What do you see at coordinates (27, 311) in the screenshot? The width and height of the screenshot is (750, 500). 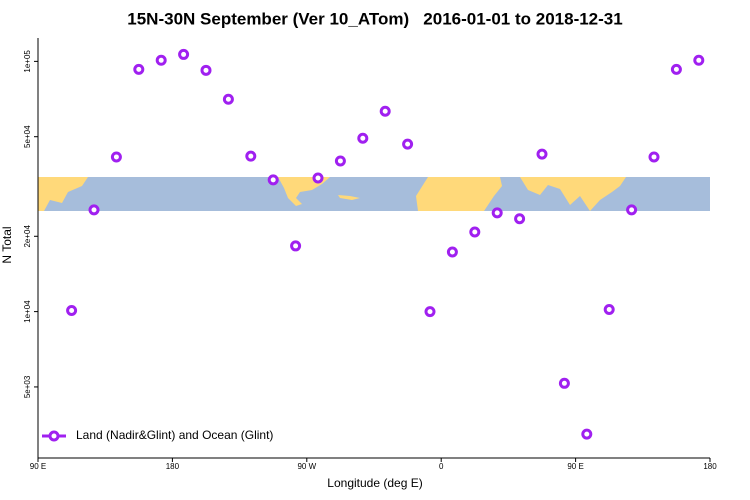 I see `y-tick-label: 1e+04` at bounding box center [27, 311].